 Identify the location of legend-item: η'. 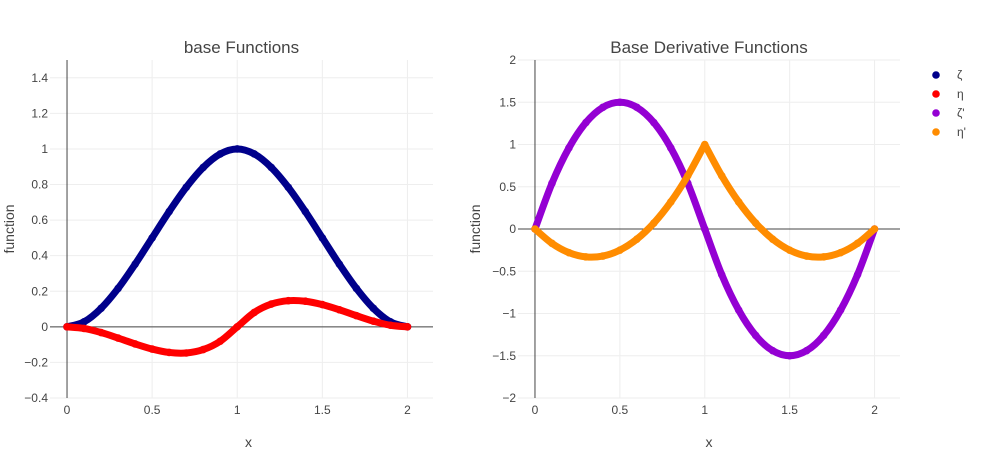
(949, 132).